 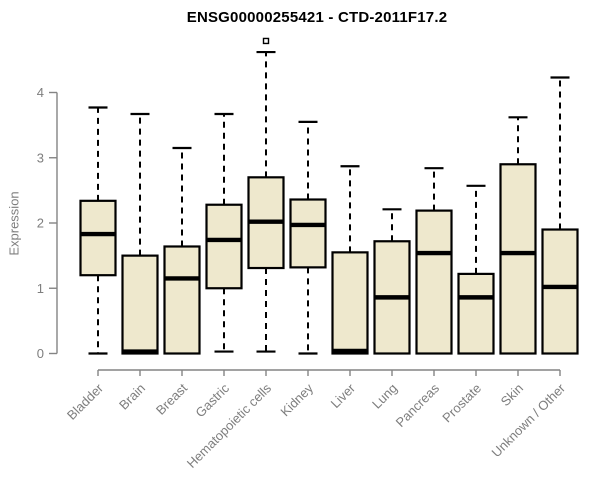 What do you see at coordinates (140, 233) in the screenshot?
I see `box-brain` at bounding box center [140, 233].